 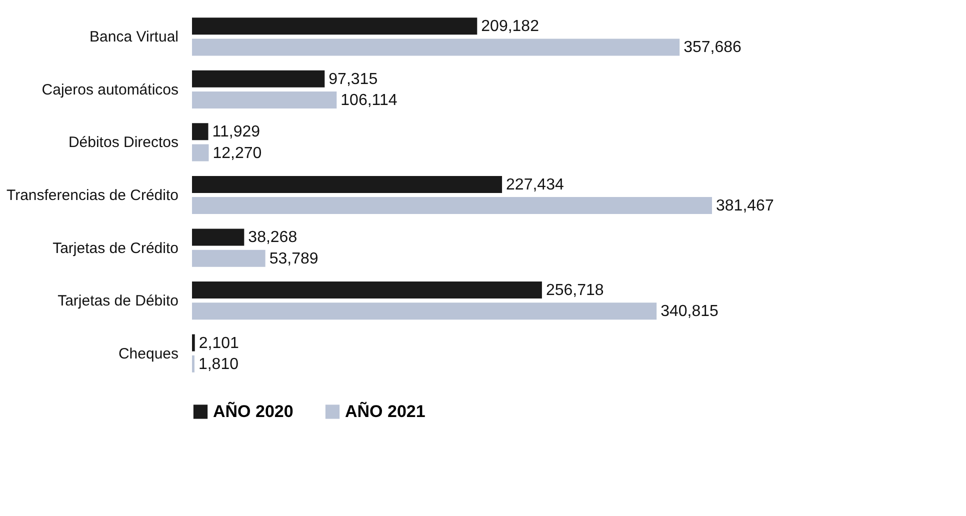 I want to click on legend-label: AÑO 2021, so click(x=385, y=410).